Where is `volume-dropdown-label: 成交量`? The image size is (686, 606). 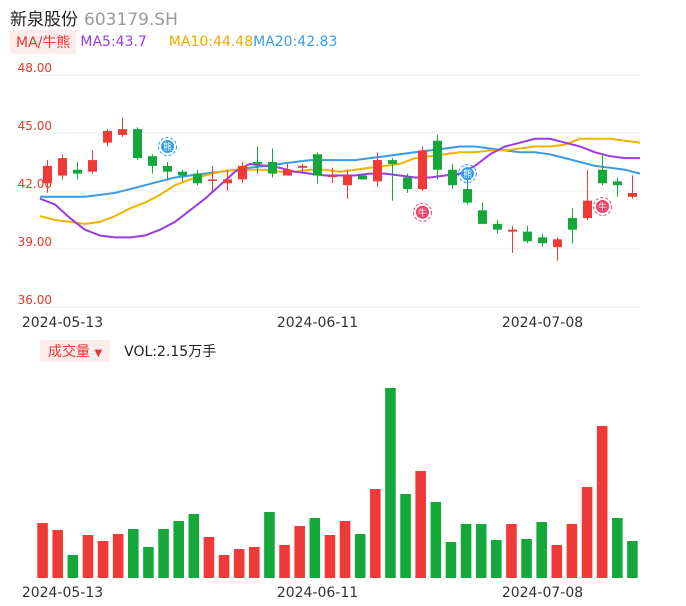 volume-dropdown-label: 成交量 is located at coordinates (69, 352).